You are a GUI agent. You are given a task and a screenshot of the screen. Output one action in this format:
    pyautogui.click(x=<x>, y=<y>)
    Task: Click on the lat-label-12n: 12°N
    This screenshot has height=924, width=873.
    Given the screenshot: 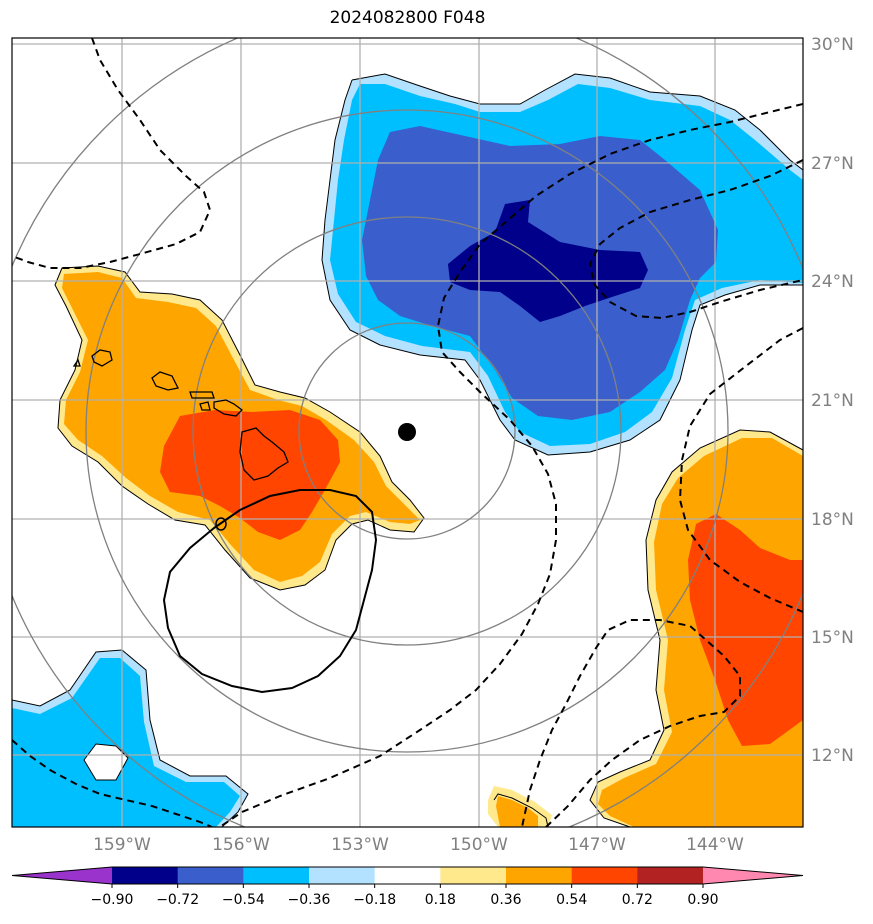 What is the action you would take?
    pyautogui.click(x=832, y=756)
    